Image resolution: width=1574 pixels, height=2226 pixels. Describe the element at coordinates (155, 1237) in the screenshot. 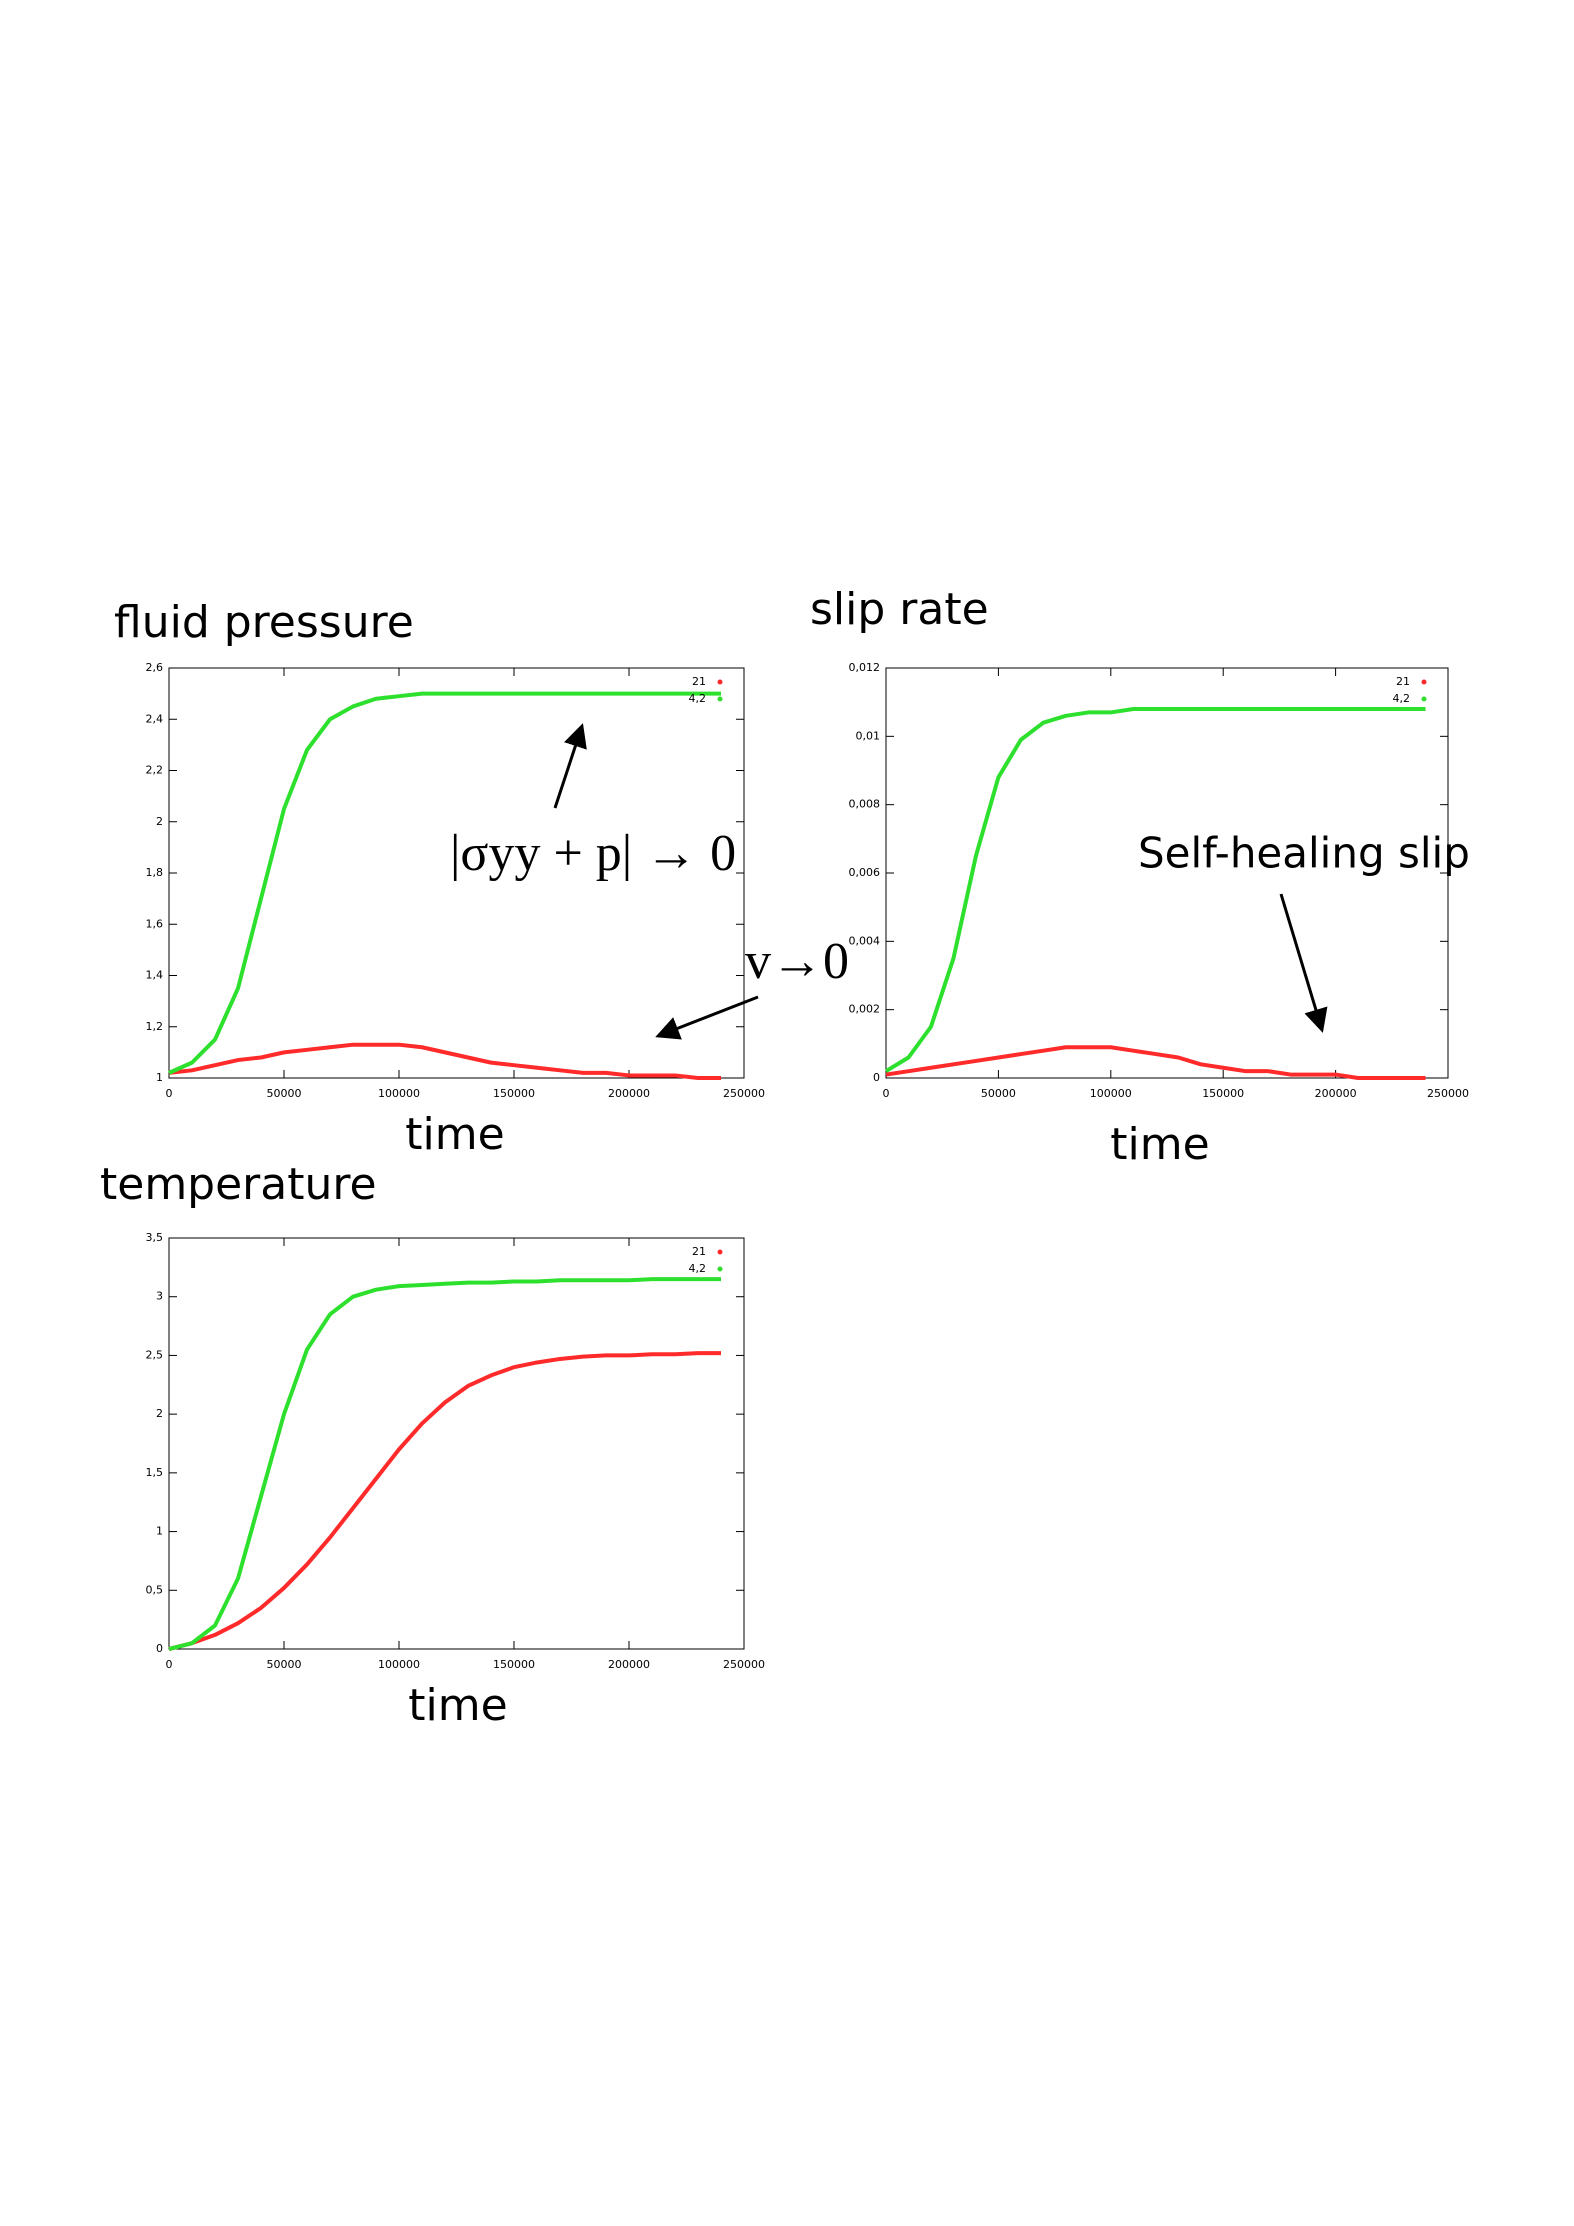

I see `y-tick-label: 3,5` at that location.